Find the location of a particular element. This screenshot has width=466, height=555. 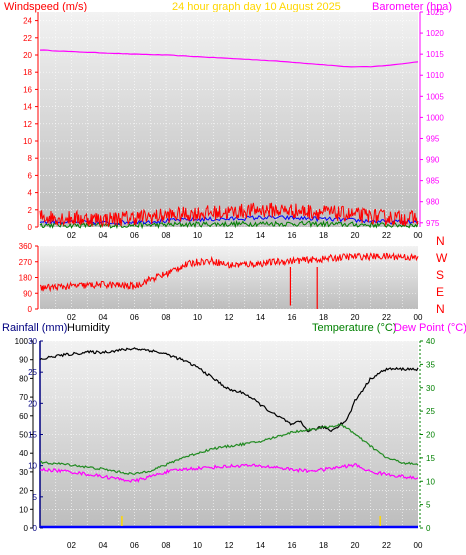

rain-tick-label: 20 is located at coordinates (32, 403).